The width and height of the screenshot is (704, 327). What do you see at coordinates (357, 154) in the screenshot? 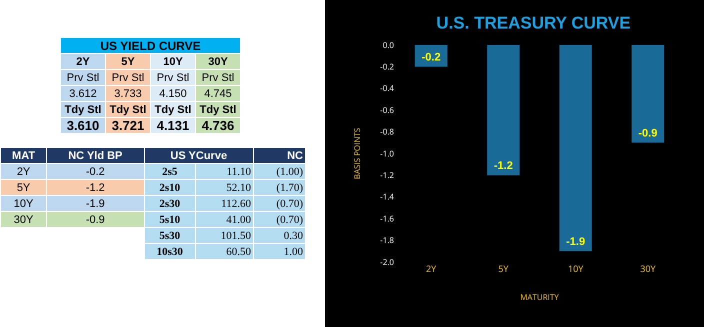
I see `y-axis-title: BASIS POINTS` at bounding box center [357, 154].